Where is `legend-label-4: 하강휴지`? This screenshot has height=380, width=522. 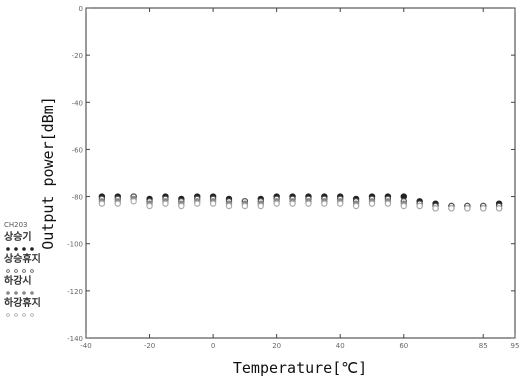 legend-label-4: 하강휴지 is located at coordinates (22, 302).